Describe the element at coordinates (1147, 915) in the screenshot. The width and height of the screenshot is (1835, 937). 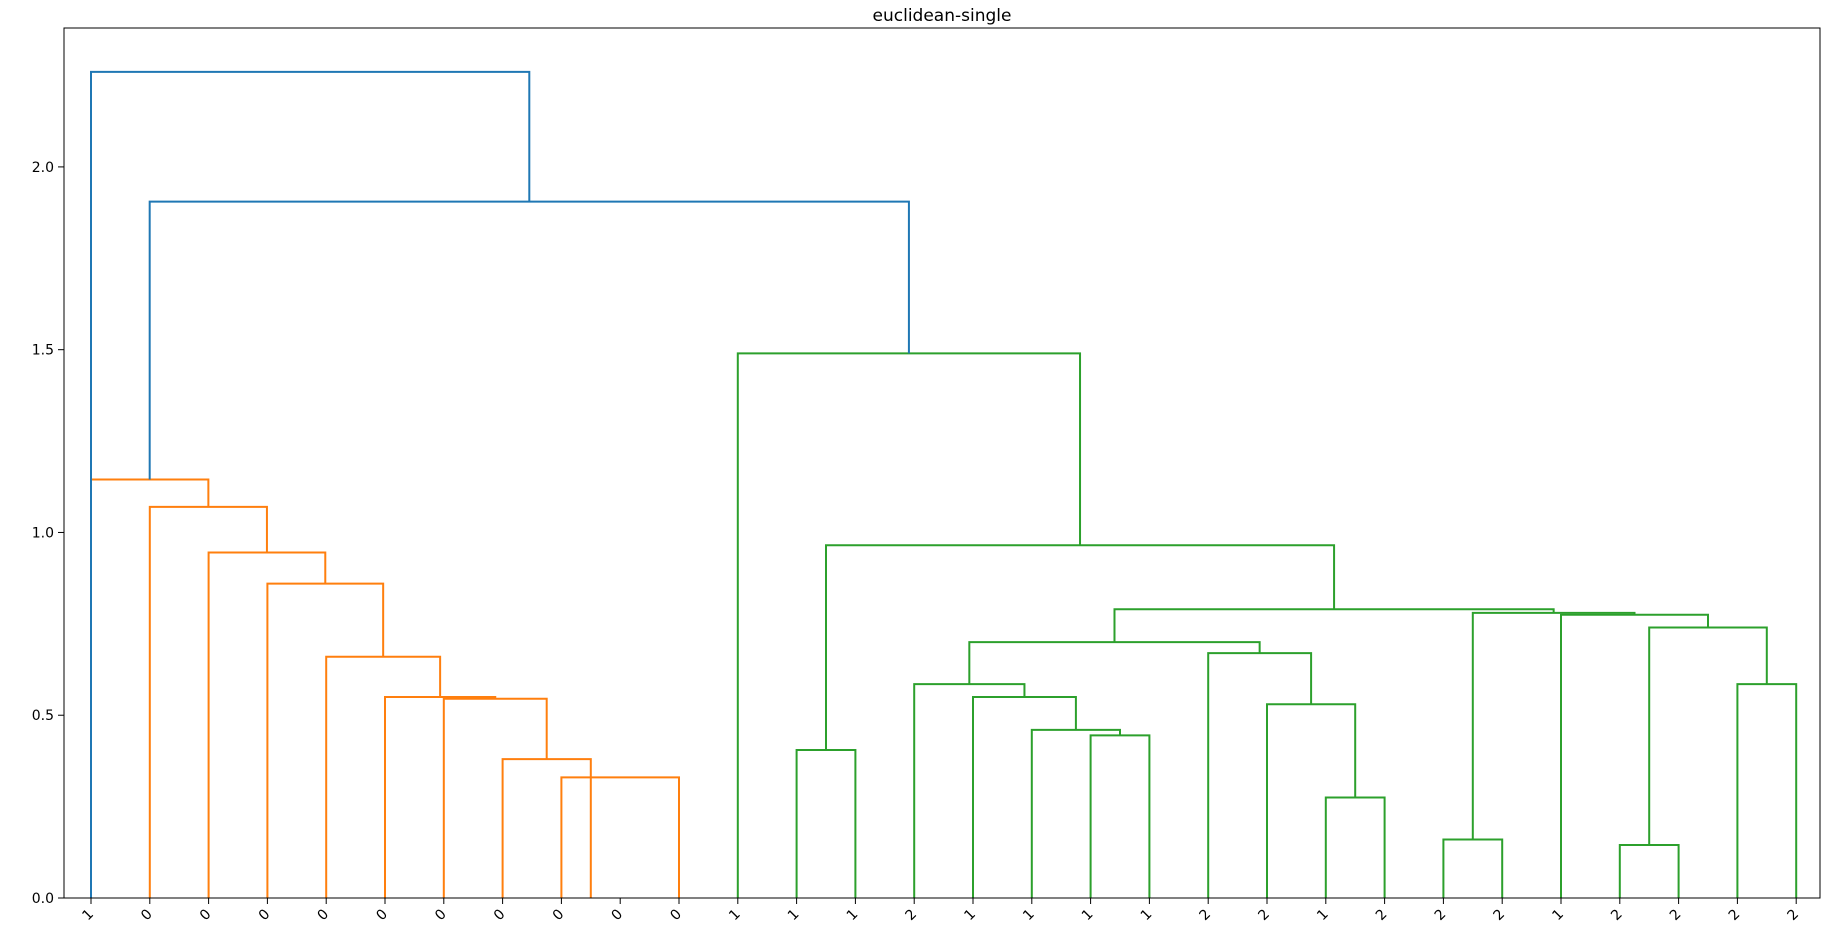
I see `leaf-label-18: 1` at that location.